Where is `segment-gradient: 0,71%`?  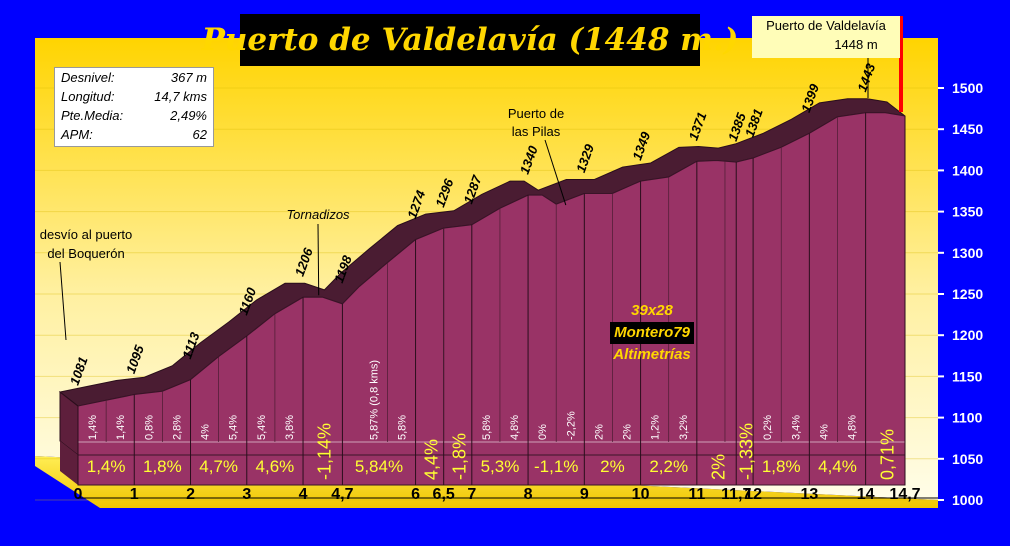
segment-gradient: 0,71% is located at coordinates (887, 454).